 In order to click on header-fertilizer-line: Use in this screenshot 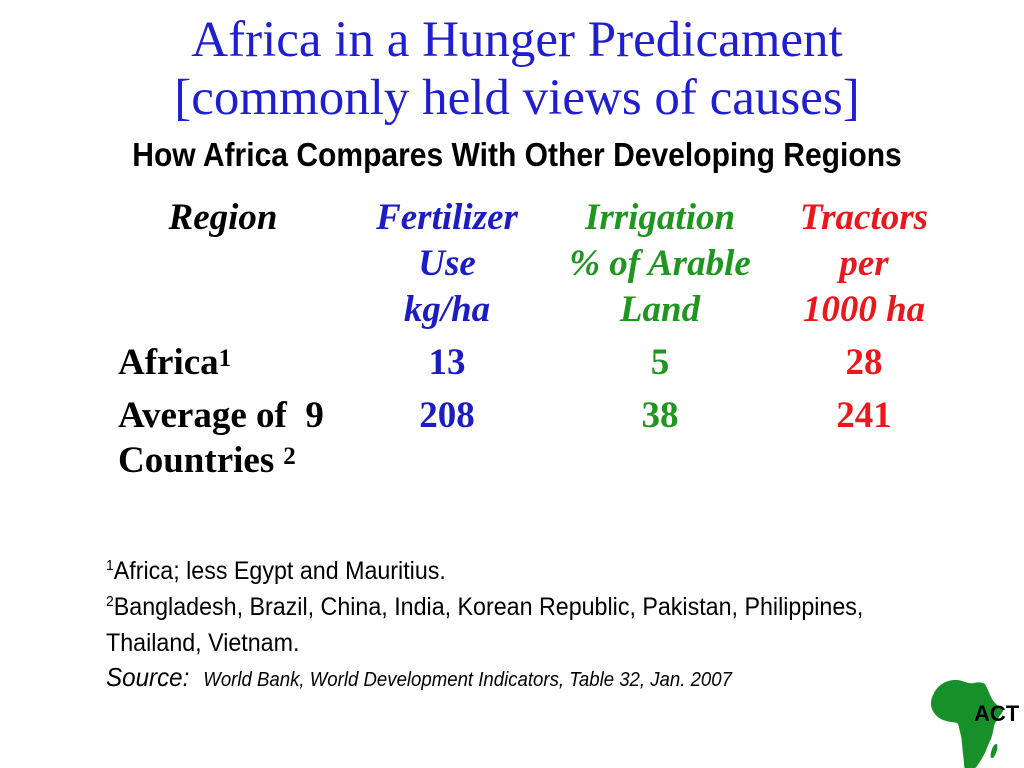, I will do `click(447, 263)`.